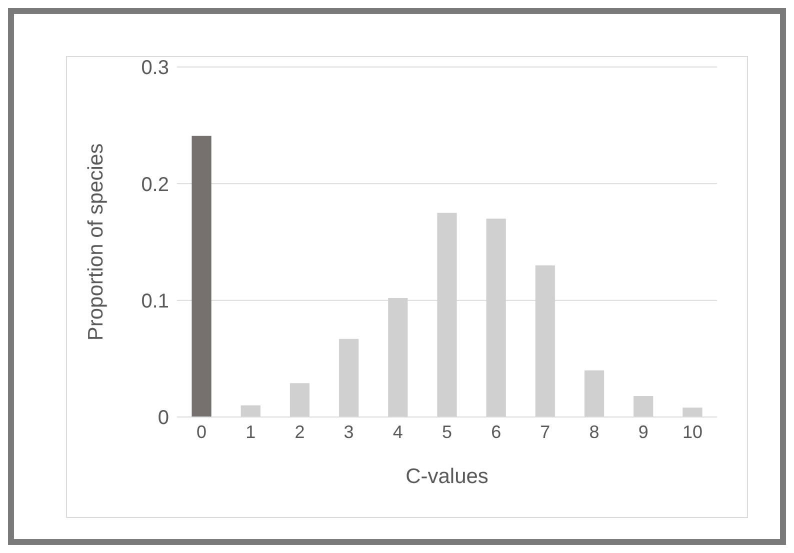 This screenshot has height=553, width=794. Describe the element at coordinates (496, 432) in the screenshot. I see `x-tick-label: 6` at that location.